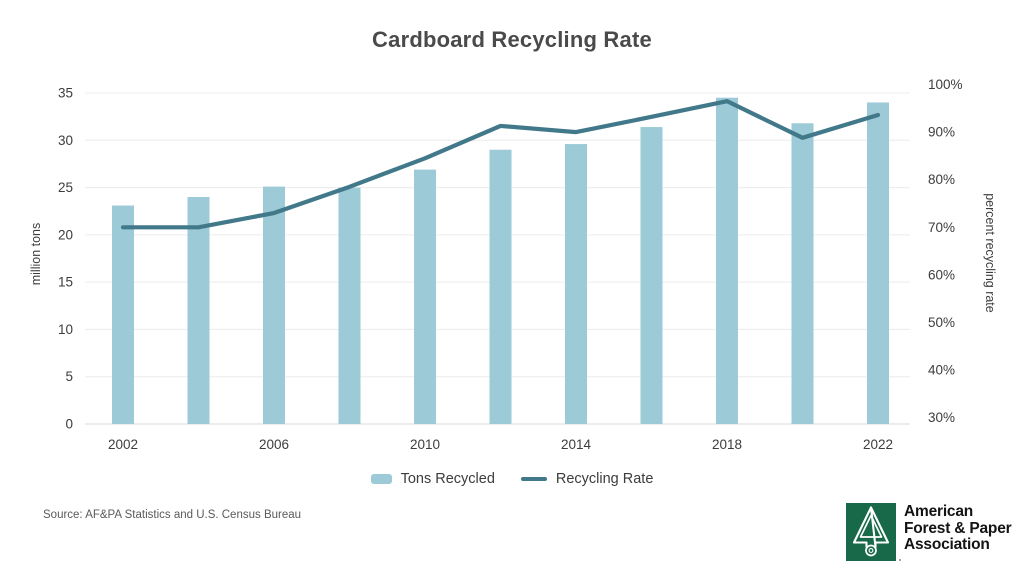 The height and width of the screenshot is (576, 1024). What do you see at coordinates (36, 254) in the screenshot?
I see `left-axis-title: million tons` at bounding box center [36, 254].